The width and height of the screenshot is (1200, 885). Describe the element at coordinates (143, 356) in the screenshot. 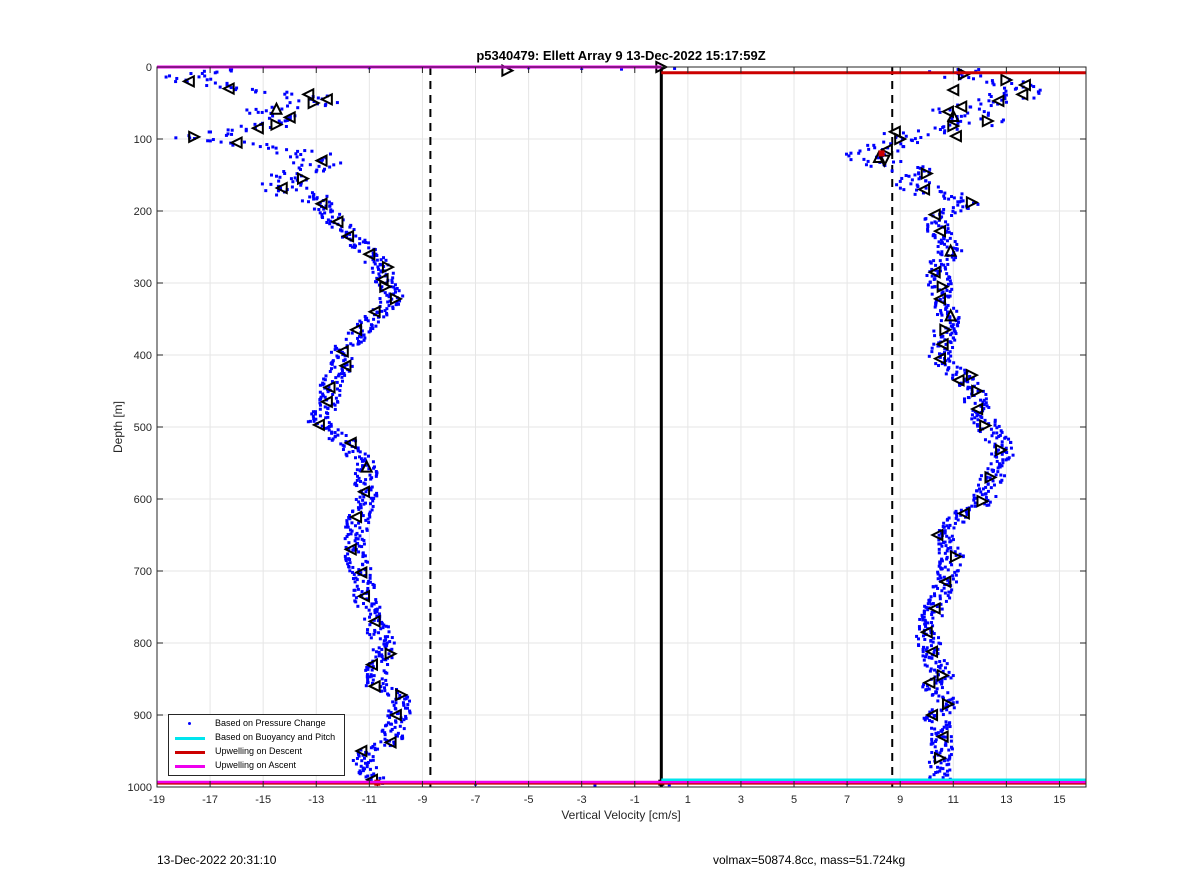

I see `y-tick-label: 400` at that location.